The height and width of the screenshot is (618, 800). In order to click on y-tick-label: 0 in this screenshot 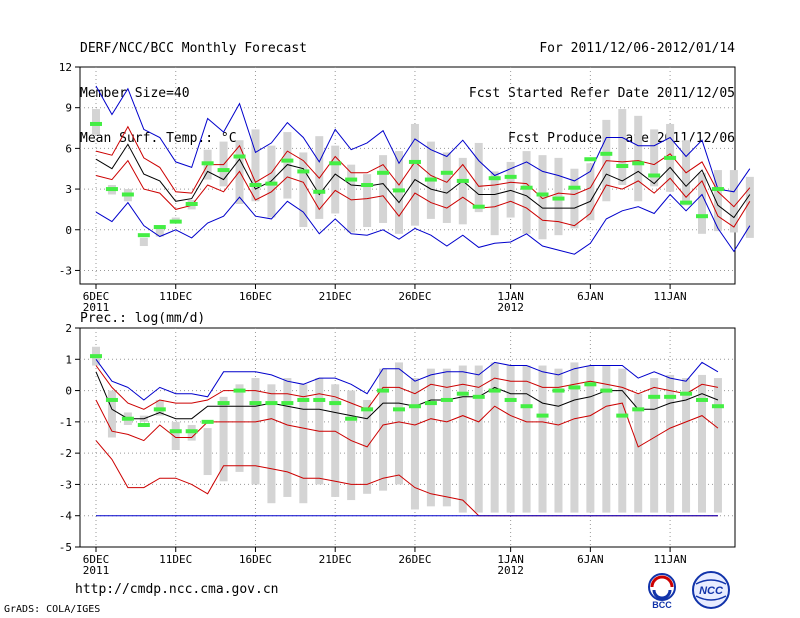, I will do `click(68, 230)`.